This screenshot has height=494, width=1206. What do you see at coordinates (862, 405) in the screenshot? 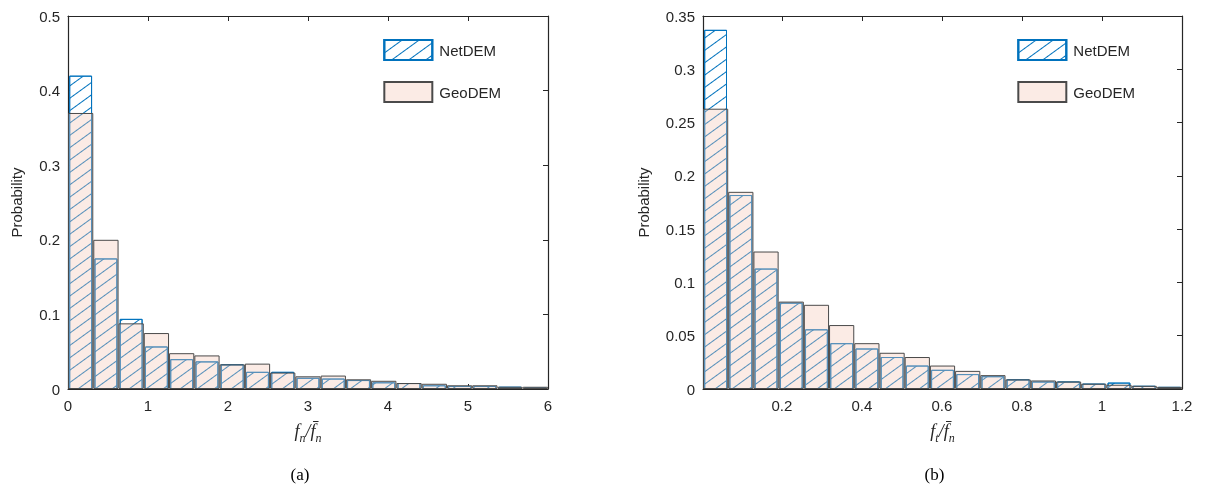
I see `x-tick-label: 0.4` at bounding box center [862, 405].